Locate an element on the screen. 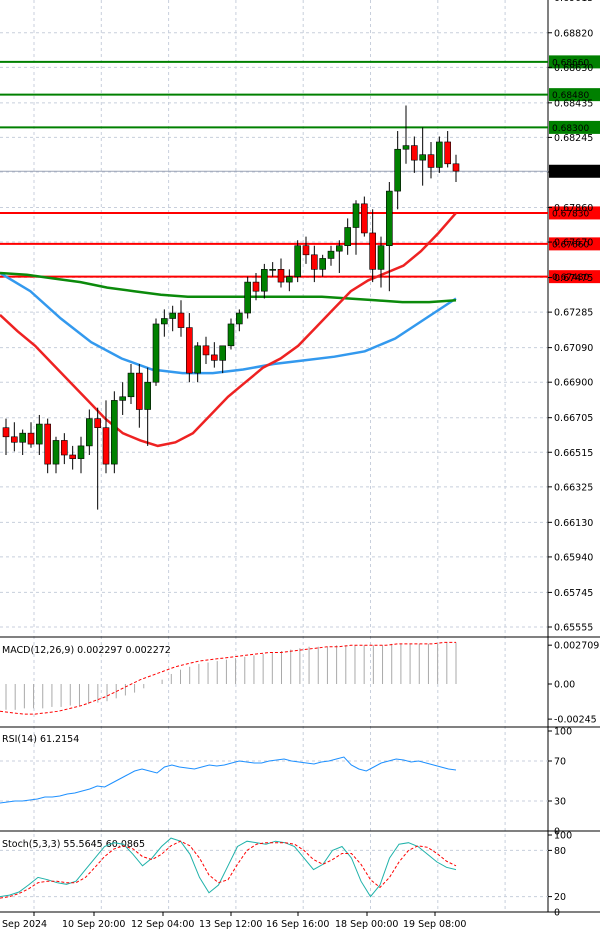 The image size is (600, 934). price-tick-label: 0.68435 is located at coordinates (573, 103).